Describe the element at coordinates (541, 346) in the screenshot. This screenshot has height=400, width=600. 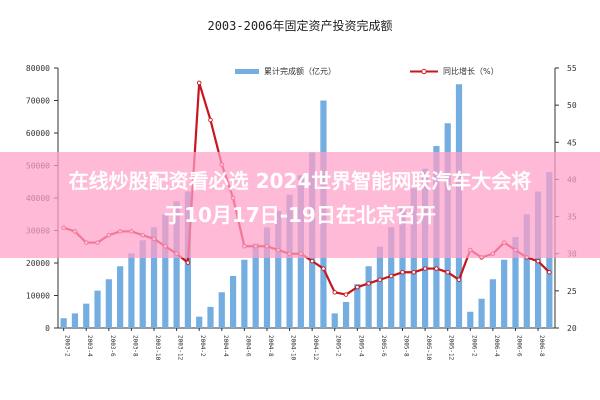
I see `x-tick-label: 2006-8` at that location.